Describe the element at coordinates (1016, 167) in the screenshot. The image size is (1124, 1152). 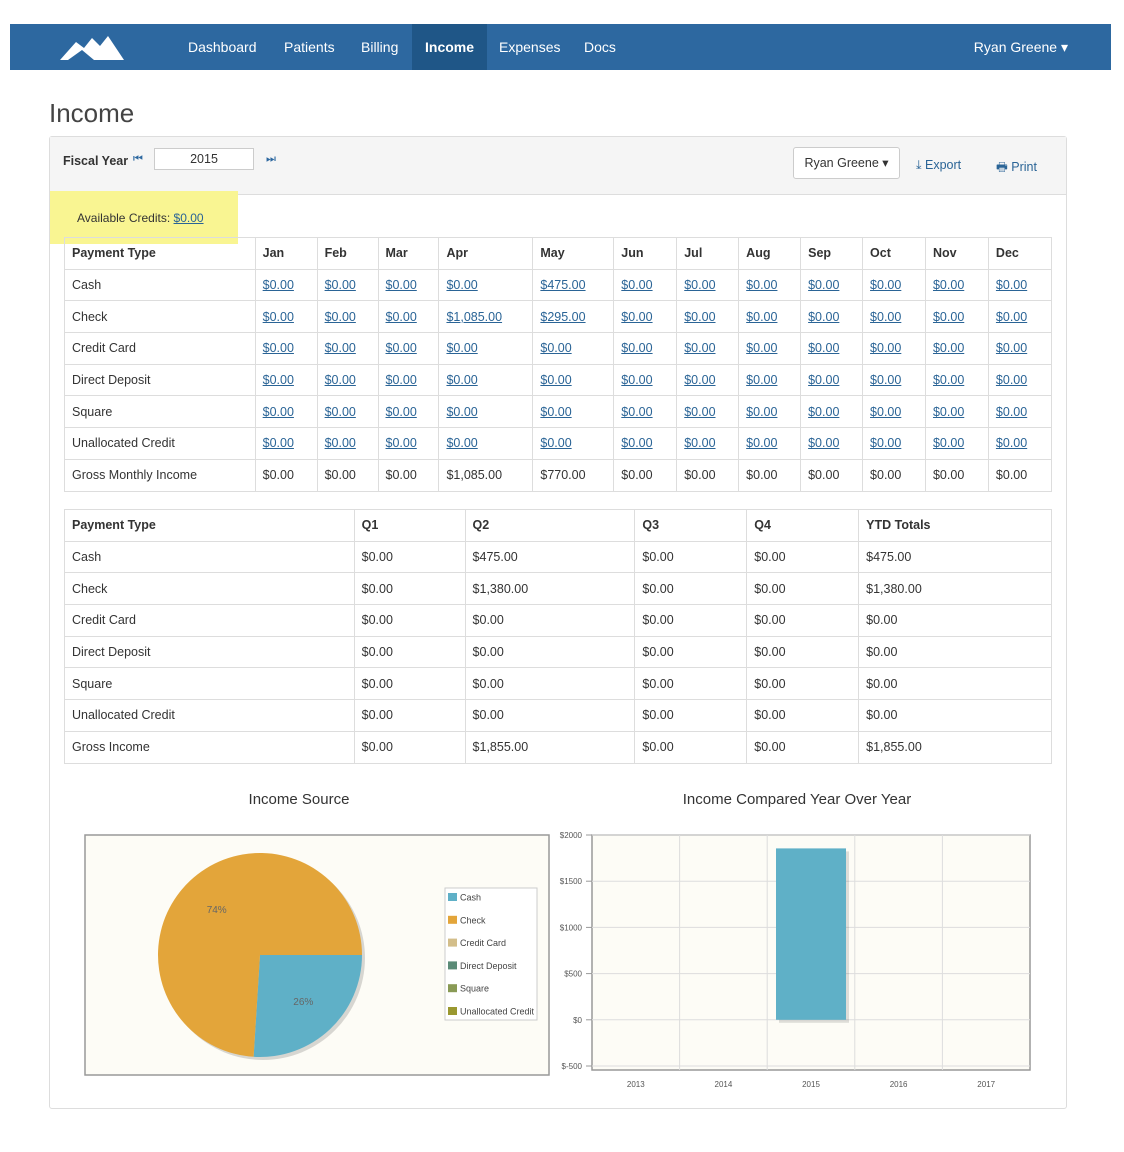
I see `print-button: 🖶 Print` at that location.